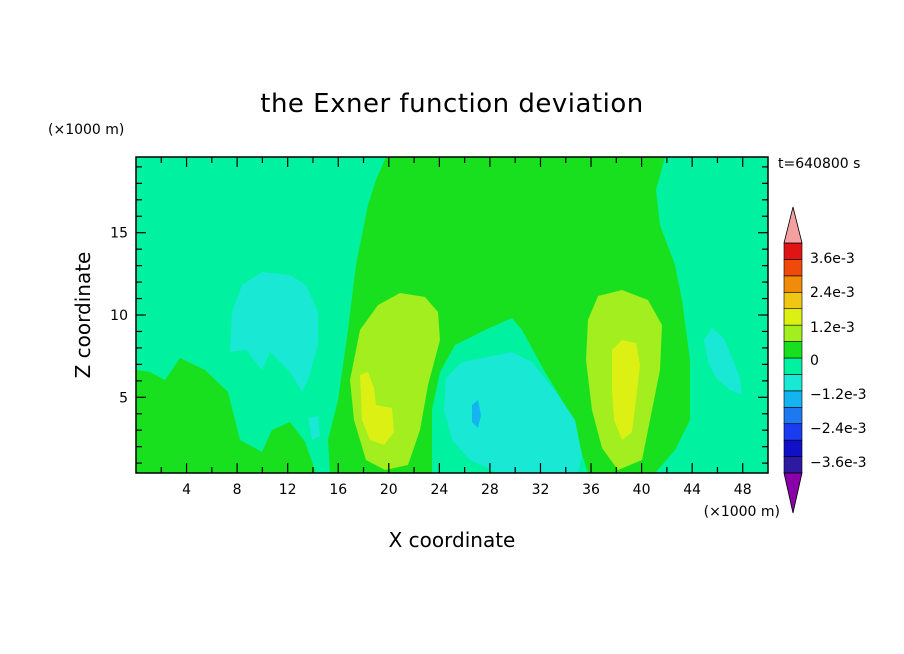  I want to click on x-tick-label: 48, so click(743, 490).